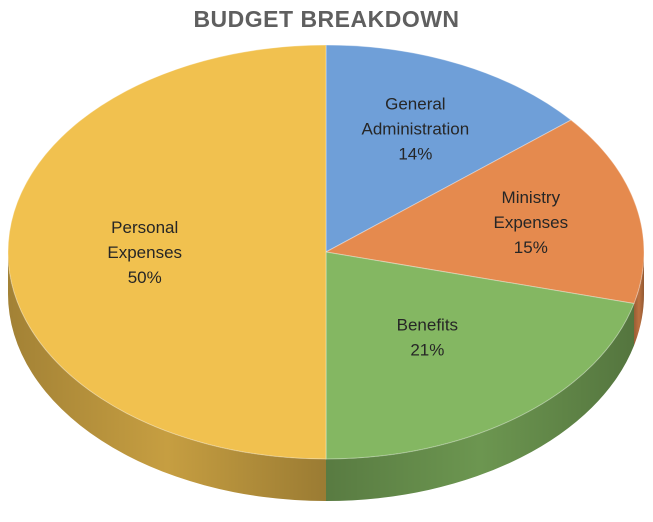 Image resolution: width=653 pixels, height=522 pixels. Describe the element at coordinates (326, 19) in the screenshot. I see `chart-title: BUDGET BREAKDOWN` at that location.